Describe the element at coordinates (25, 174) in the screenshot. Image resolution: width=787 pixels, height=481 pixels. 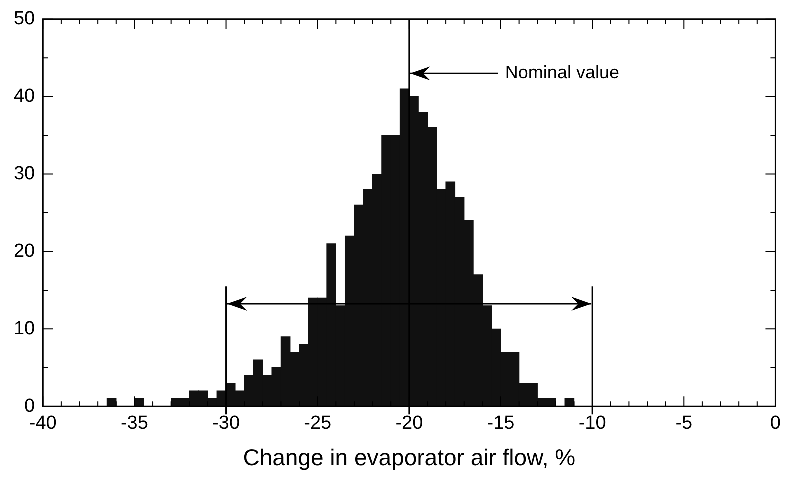
I see `y-tick-label: 30` at that location.